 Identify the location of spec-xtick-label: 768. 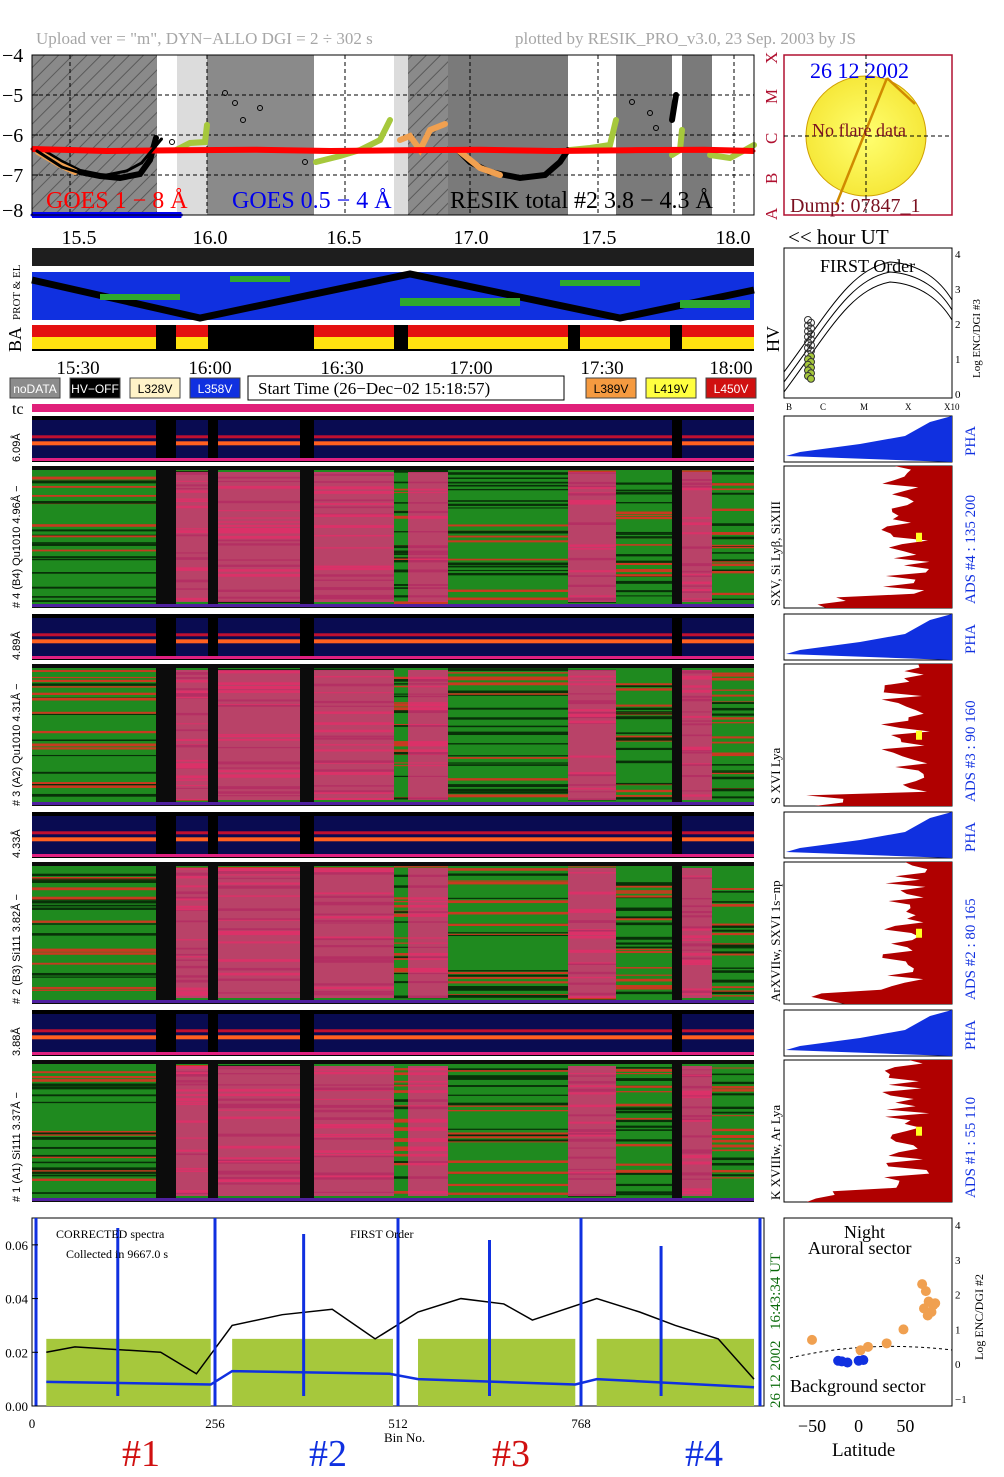
(581, 1423).